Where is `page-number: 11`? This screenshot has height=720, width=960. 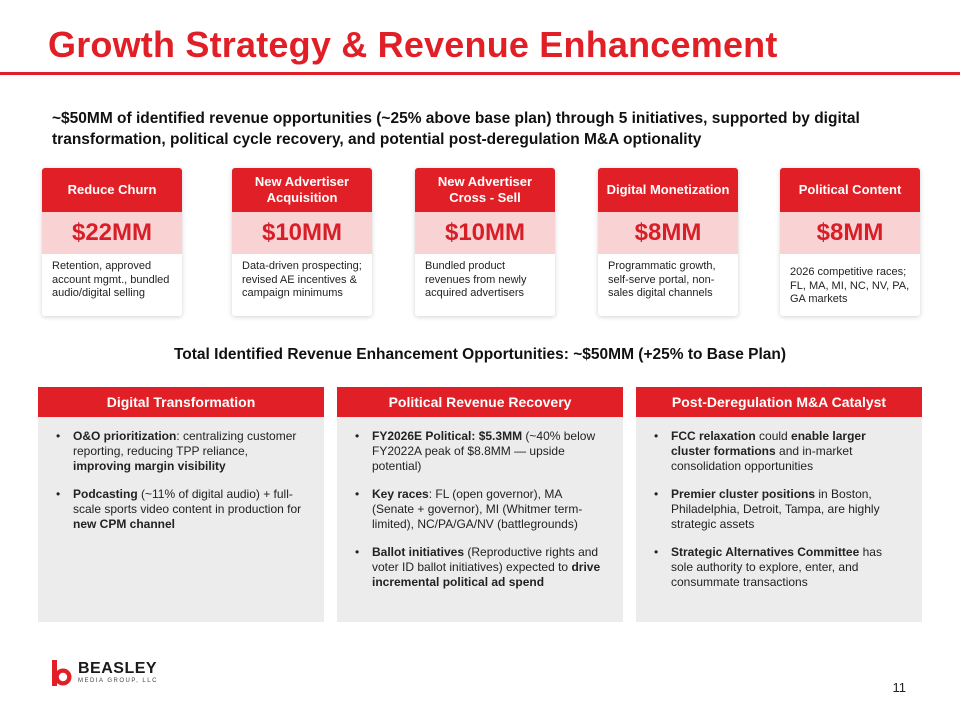 page-number: 11 is located at coordinates (899, 687).